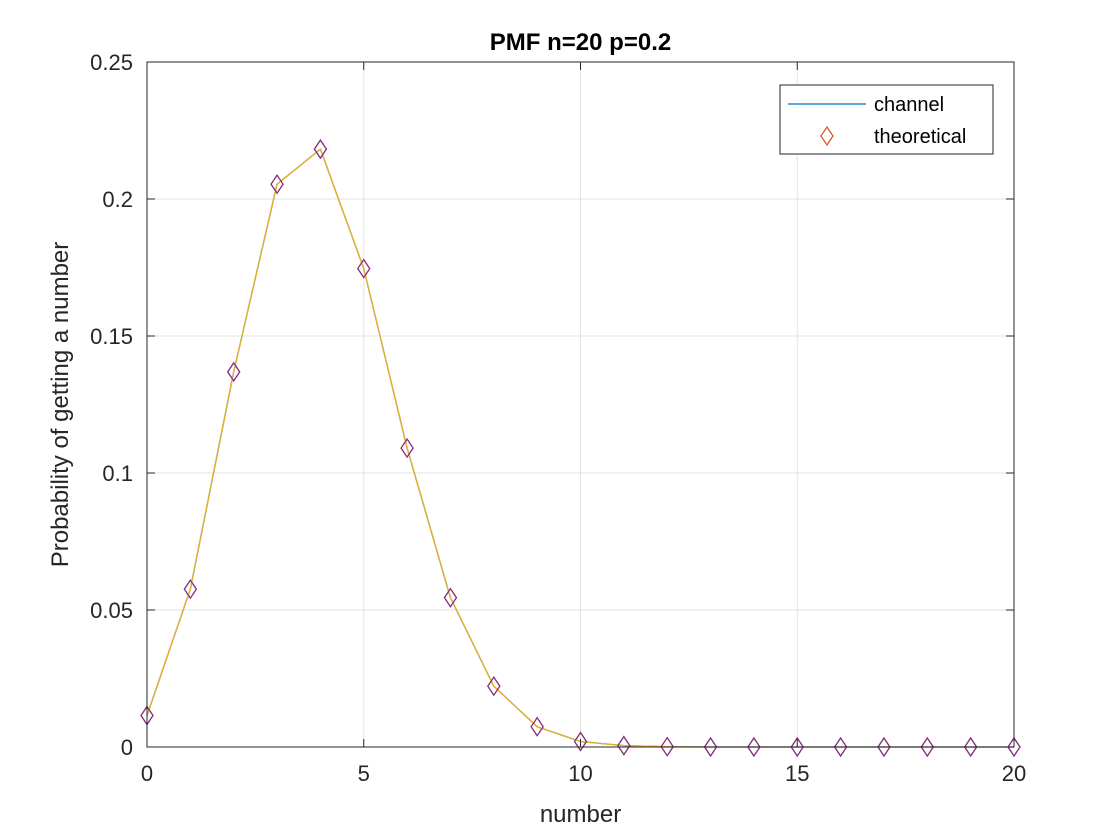 This screenshot has height=840, width=1120. I want to click on legend-channel-label: channel, so click(909, 105).